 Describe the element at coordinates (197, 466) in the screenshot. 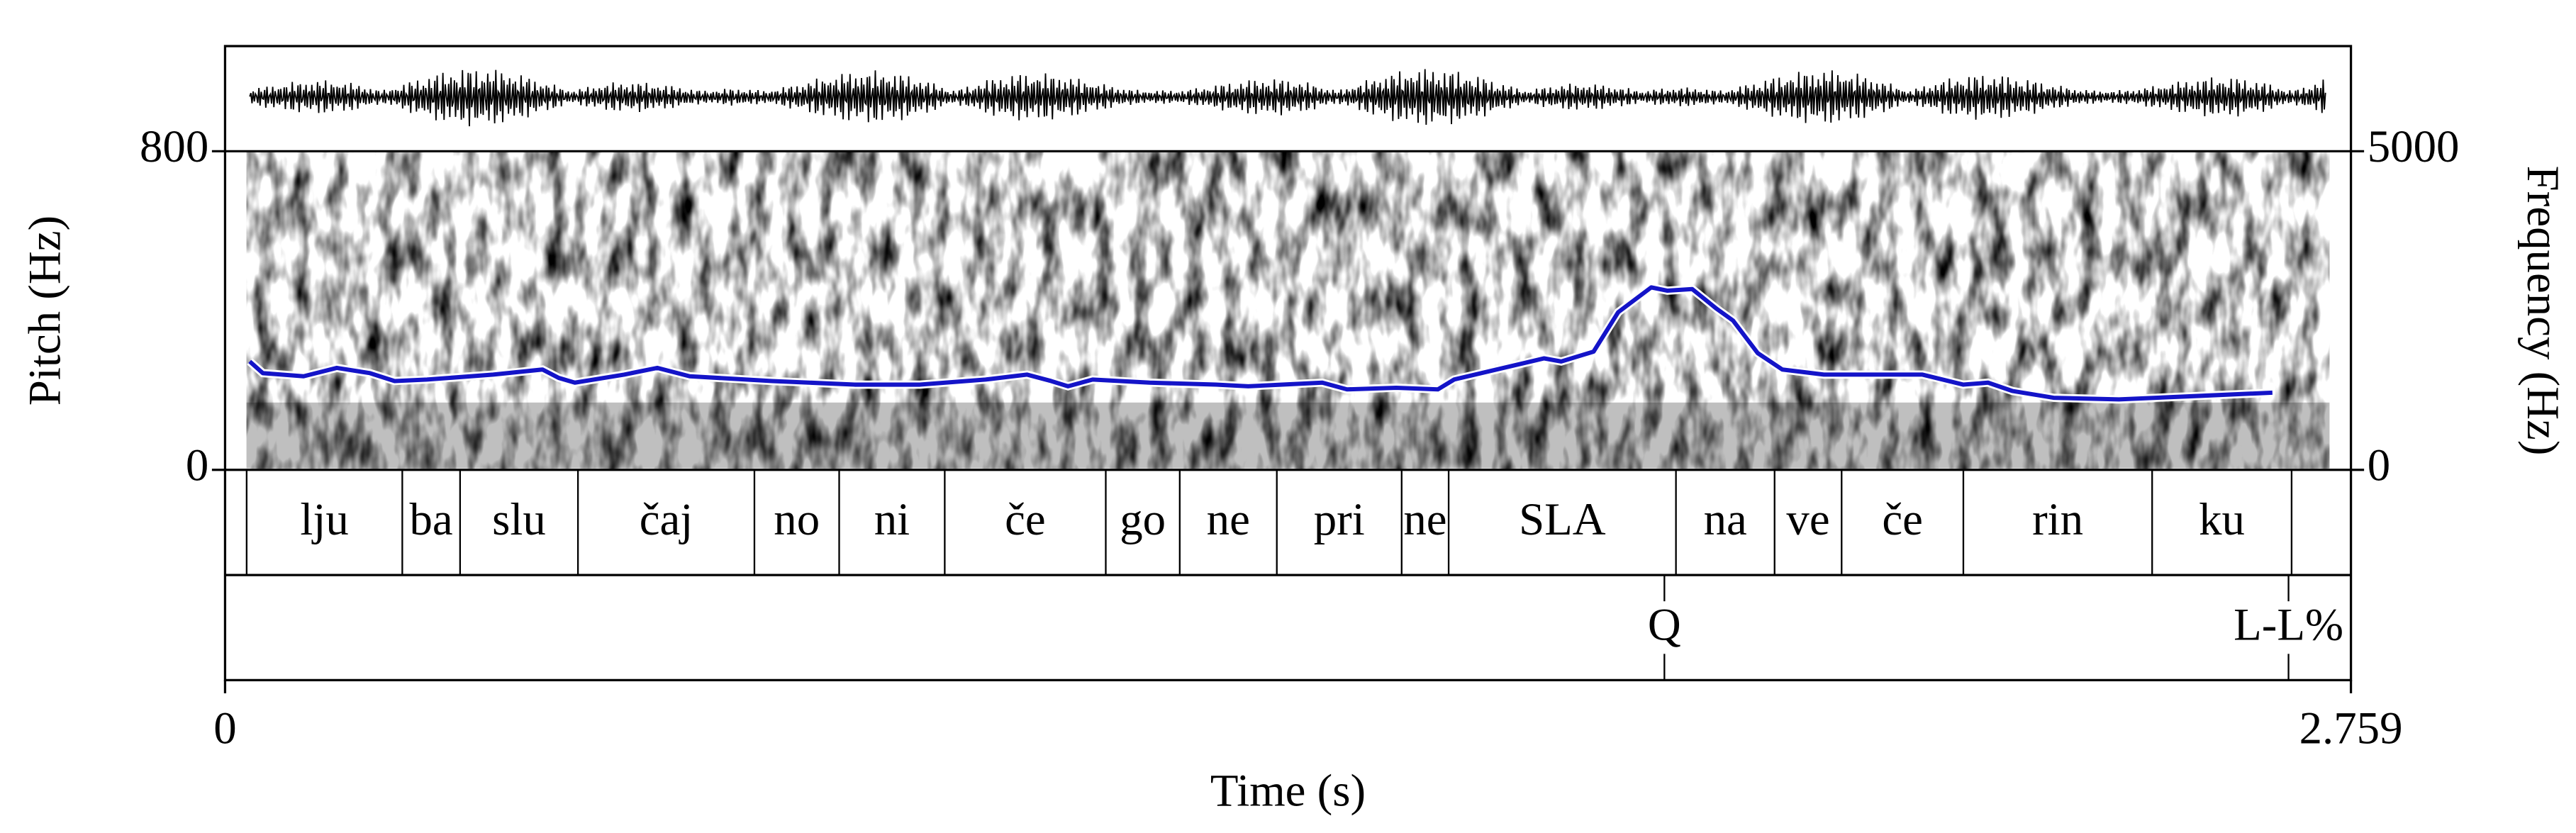

I see `y-tick-label: 0` at that location.